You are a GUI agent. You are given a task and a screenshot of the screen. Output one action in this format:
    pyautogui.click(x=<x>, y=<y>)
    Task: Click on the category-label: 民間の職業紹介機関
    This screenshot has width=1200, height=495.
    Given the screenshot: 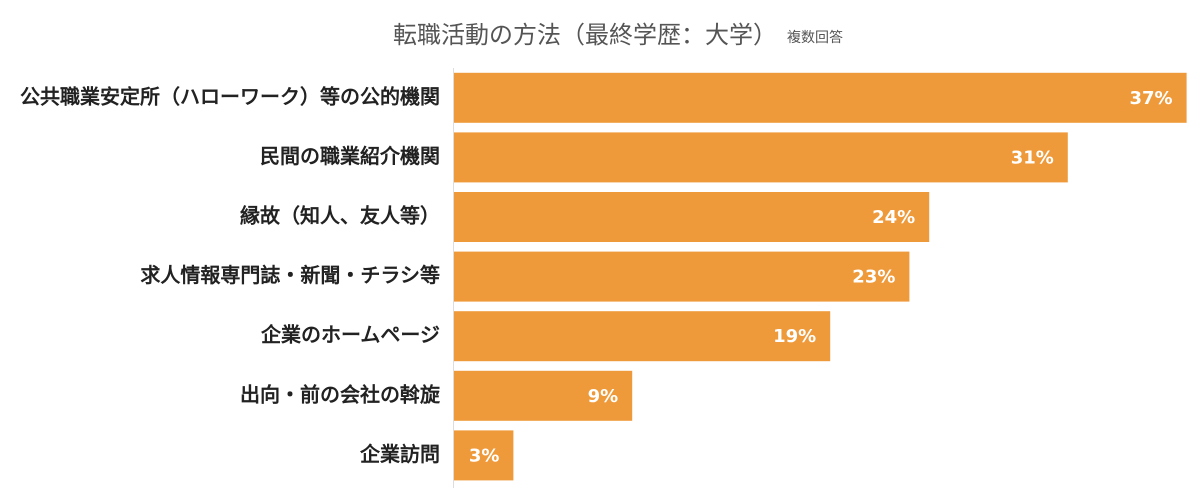 What is the action you would take?
    pyautogui.click(x=350, y=156)
    